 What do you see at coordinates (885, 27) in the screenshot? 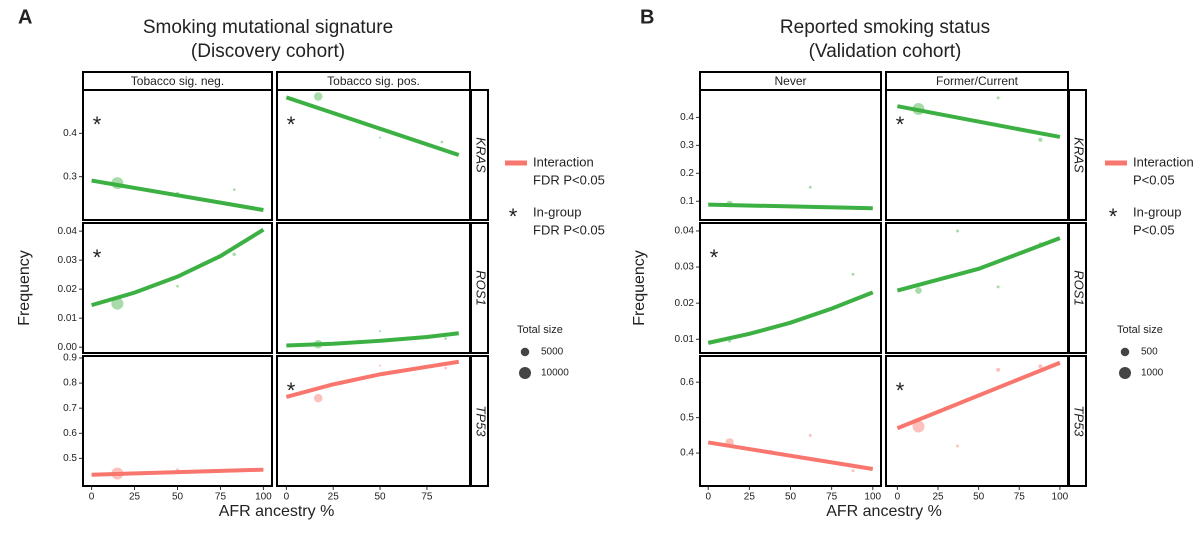
I see `chart-title: Reported smoking status` at bounding box center [885, 27].